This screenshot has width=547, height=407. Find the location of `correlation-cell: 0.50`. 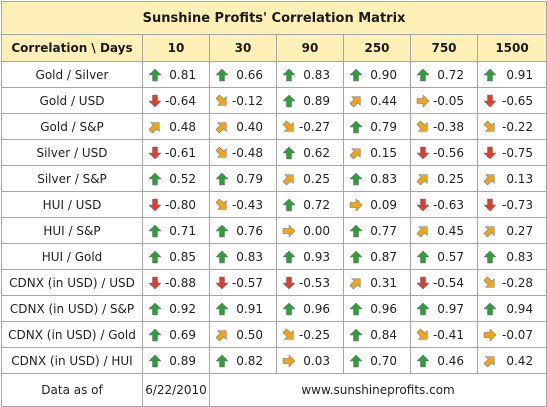

correlation-cell: 0.50 is located at coordinates (243, 334).